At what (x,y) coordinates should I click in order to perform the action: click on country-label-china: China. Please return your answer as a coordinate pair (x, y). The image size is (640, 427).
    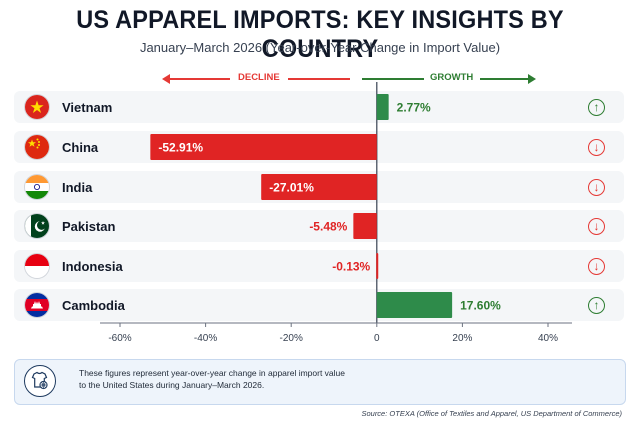
    Looking at the image, I should click on (80, 147).